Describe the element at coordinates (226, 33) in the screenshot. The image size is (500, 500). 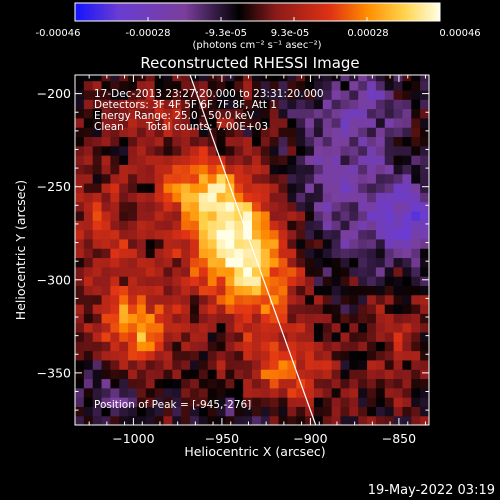
I see `colorbar-tick-label: -9.3e-05` at that location.